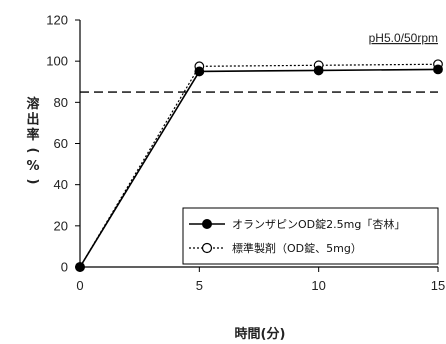 The width and height of the screenshot is (446, 344). Describe the element at coordinates (318, 224) in the screenshot. I see `legend-label: オランザピンOD錠2.5mg「杏林」` at that location.